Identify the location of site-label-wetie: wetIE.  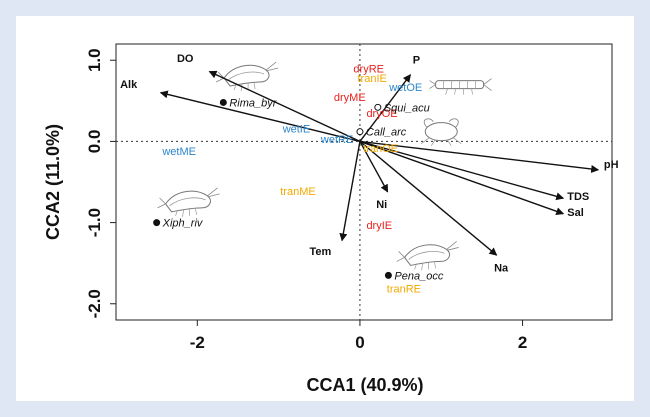
(296, 129).